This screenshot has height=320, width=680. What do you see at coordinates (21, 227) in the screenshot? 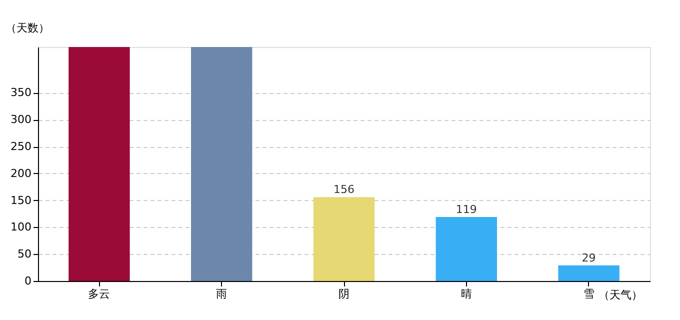
I see `y-tick-label: 100` at bounding box center [21, 227].